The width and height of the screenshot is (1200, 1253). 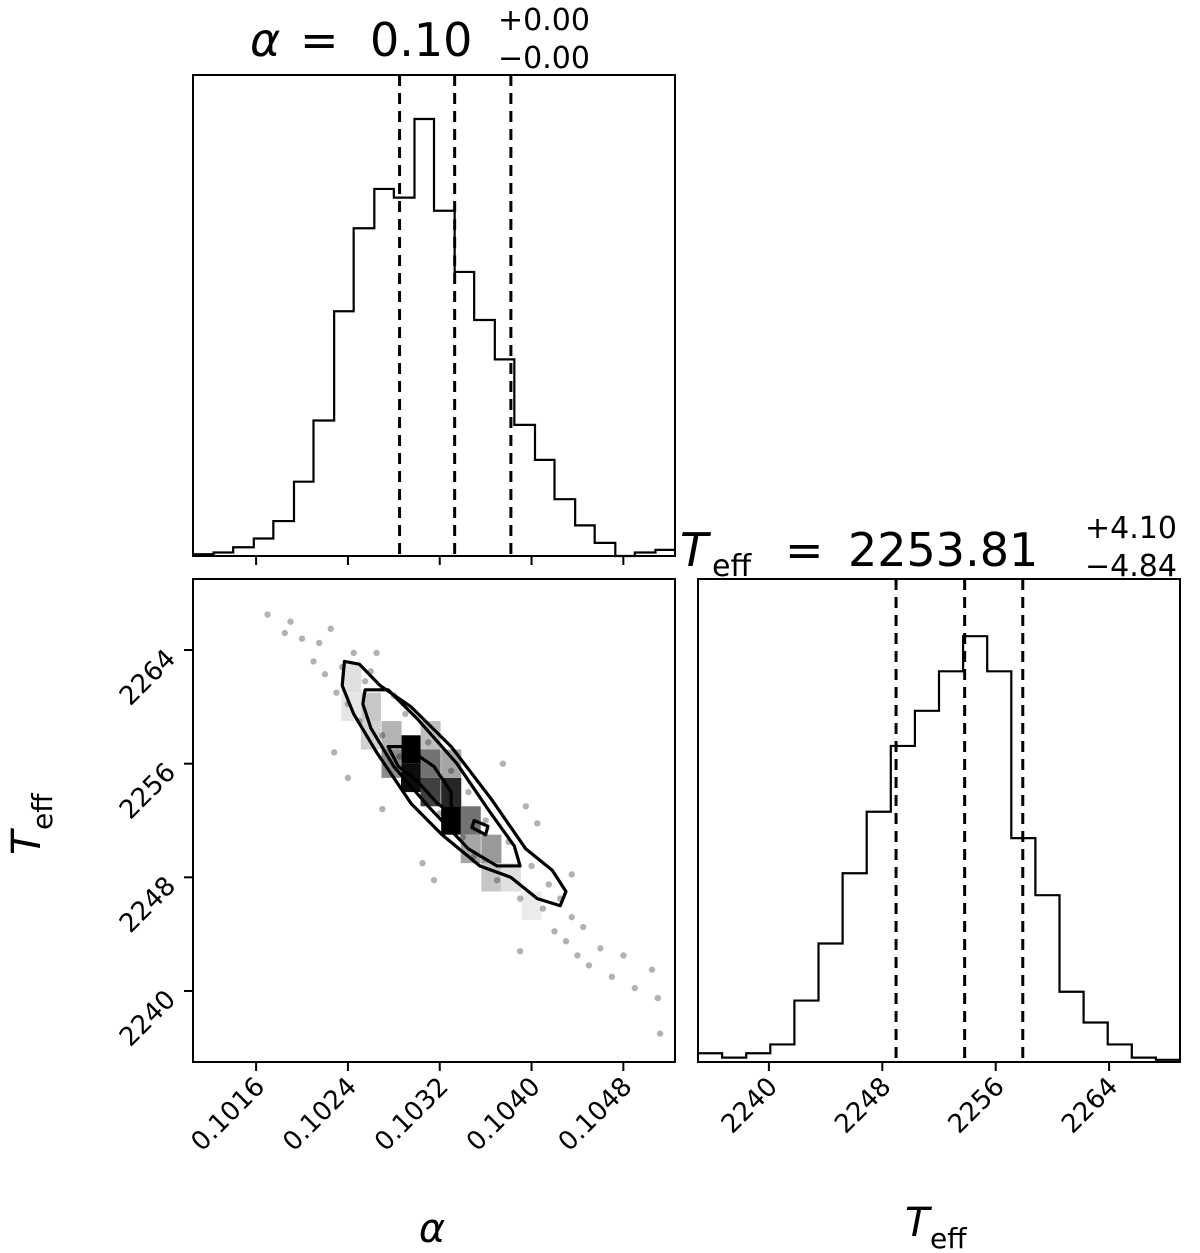 I want to click on teff-xtick-label-3: 2264, so click(x=1090, y=1106).